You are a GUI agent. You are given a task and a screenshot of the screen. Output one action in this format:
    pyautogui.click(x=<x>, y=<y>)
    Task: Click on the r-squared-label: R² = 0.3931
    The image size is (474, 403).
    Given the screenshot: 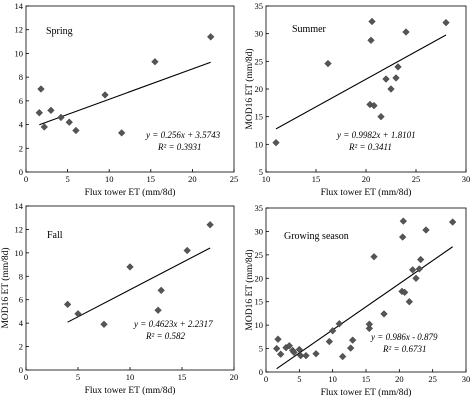 What is the action you would take?
    pyautogui.click(x=179, y=147)
    